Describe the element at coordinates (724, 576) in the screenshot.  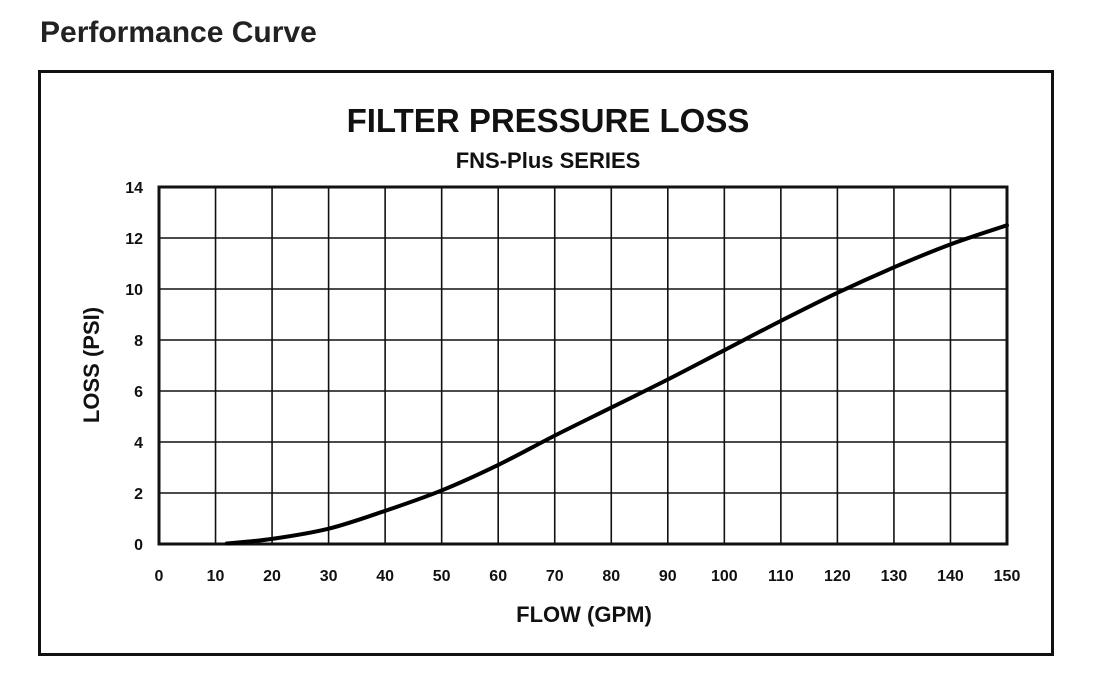
I see `x-tick-label: 100` at that location.